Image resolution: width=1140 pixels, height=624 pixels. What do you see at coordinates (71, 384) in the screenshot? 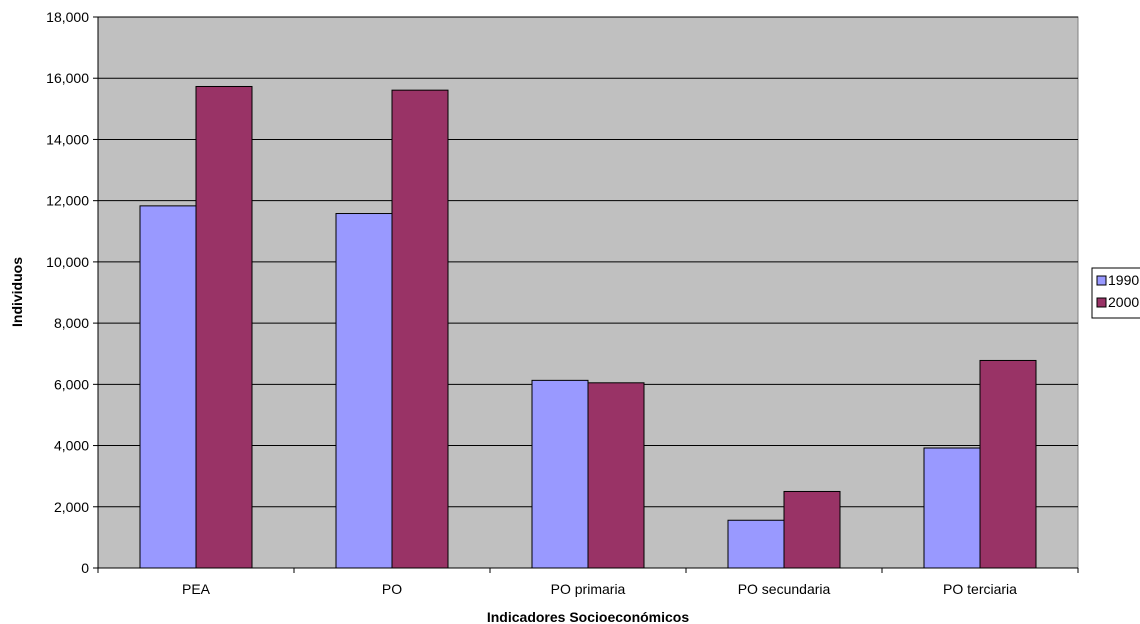
I see `y-tick-label: 6,000` at bounding box center [71, 384].